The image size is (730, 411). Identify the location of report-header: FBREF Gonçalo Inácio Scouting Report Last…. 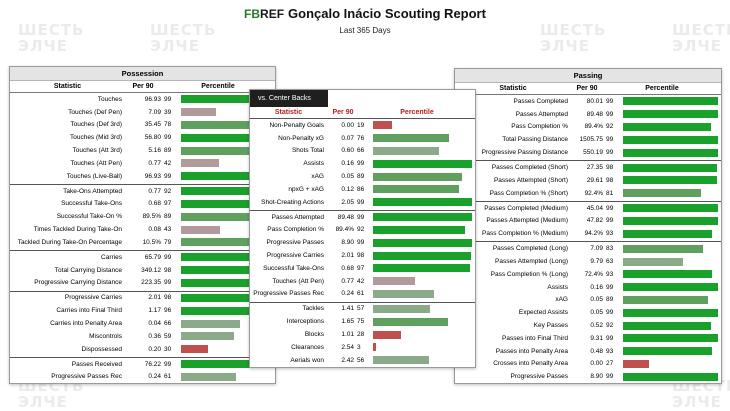
(365, 20).